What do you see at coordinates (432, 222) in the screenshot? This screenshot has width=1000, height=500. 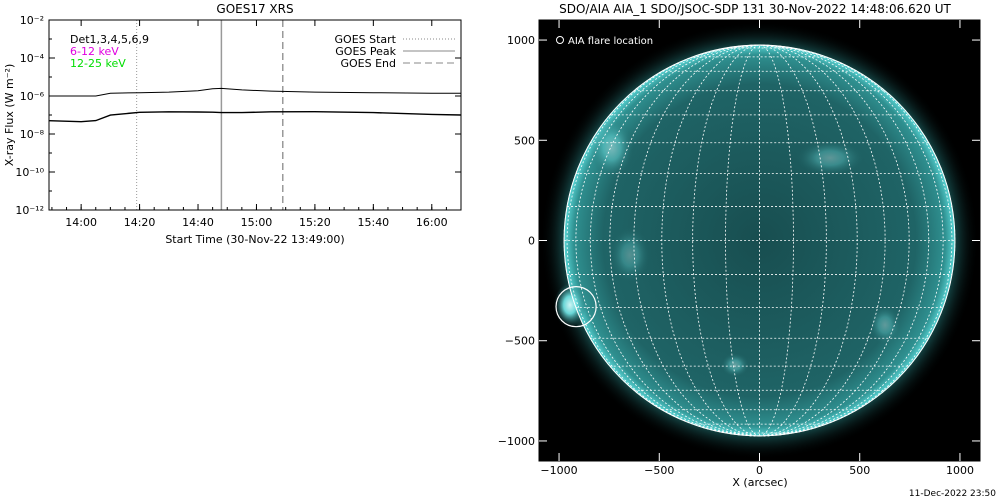 I see `goes-x-tick-label: 16:00` at bounding box center [432, 222].